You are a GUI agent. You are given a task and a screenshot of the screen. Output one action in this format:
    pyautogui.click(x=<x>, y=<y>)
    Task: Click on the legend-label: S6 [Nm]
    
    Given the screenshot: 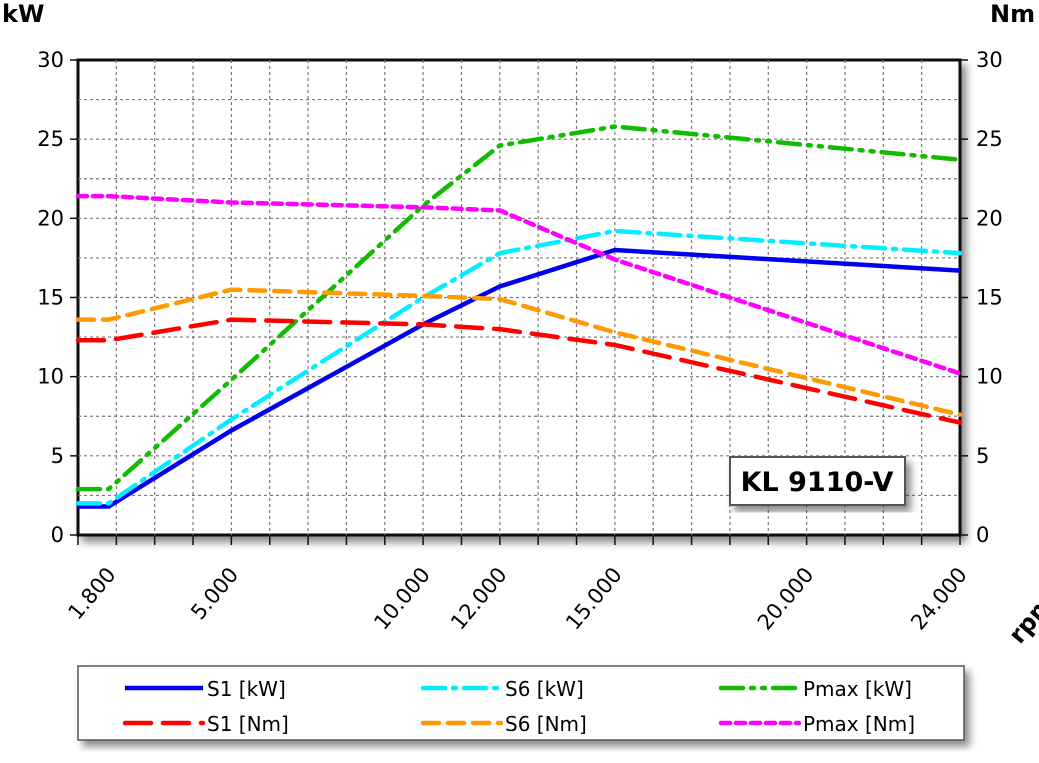 What is the action you would take?
    pyautogui.click(x=546, y=724)
    